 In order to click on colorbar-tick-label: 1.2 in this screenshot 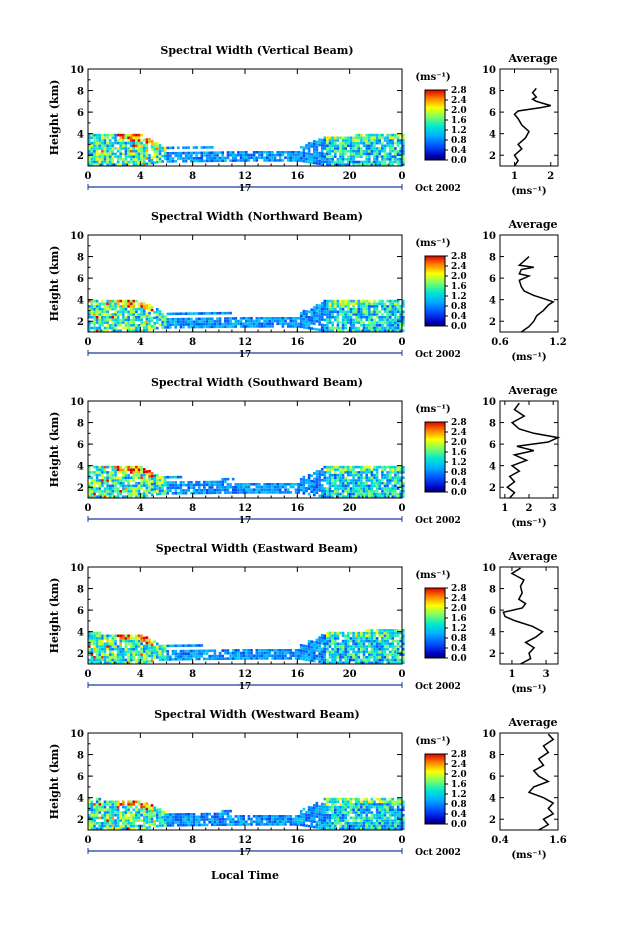, I will do `click(459, 297)`.